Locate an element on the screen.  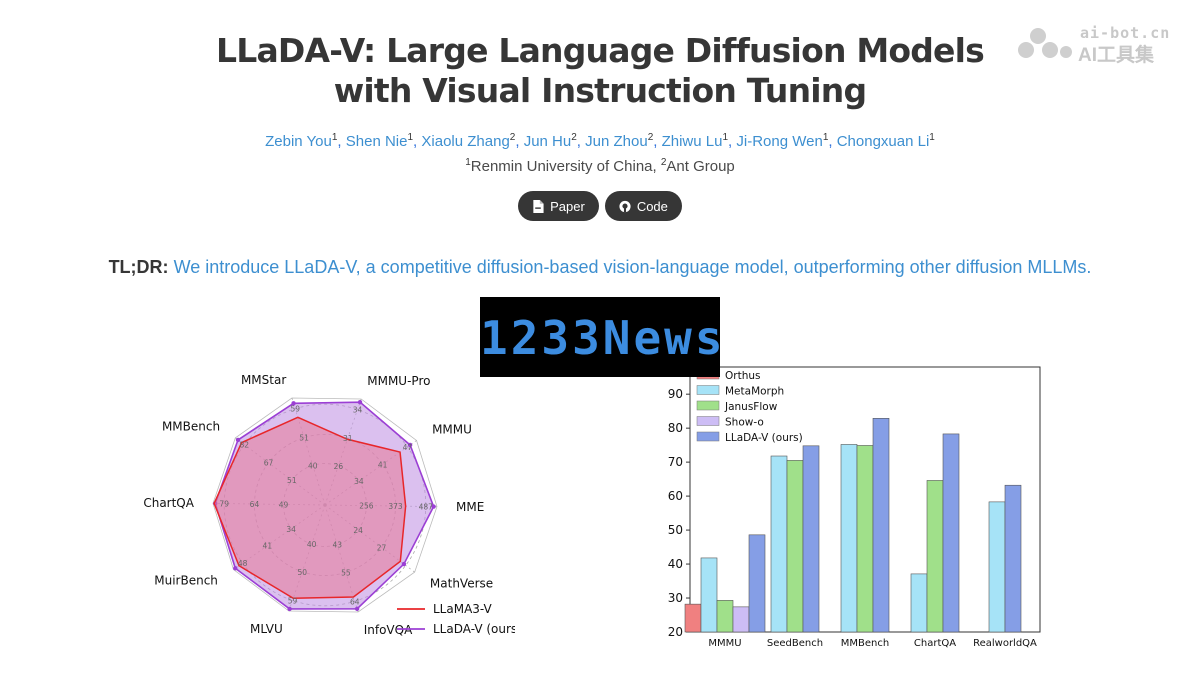
author-link: Xiaolu Zhang is located at coordinates (465, 141).